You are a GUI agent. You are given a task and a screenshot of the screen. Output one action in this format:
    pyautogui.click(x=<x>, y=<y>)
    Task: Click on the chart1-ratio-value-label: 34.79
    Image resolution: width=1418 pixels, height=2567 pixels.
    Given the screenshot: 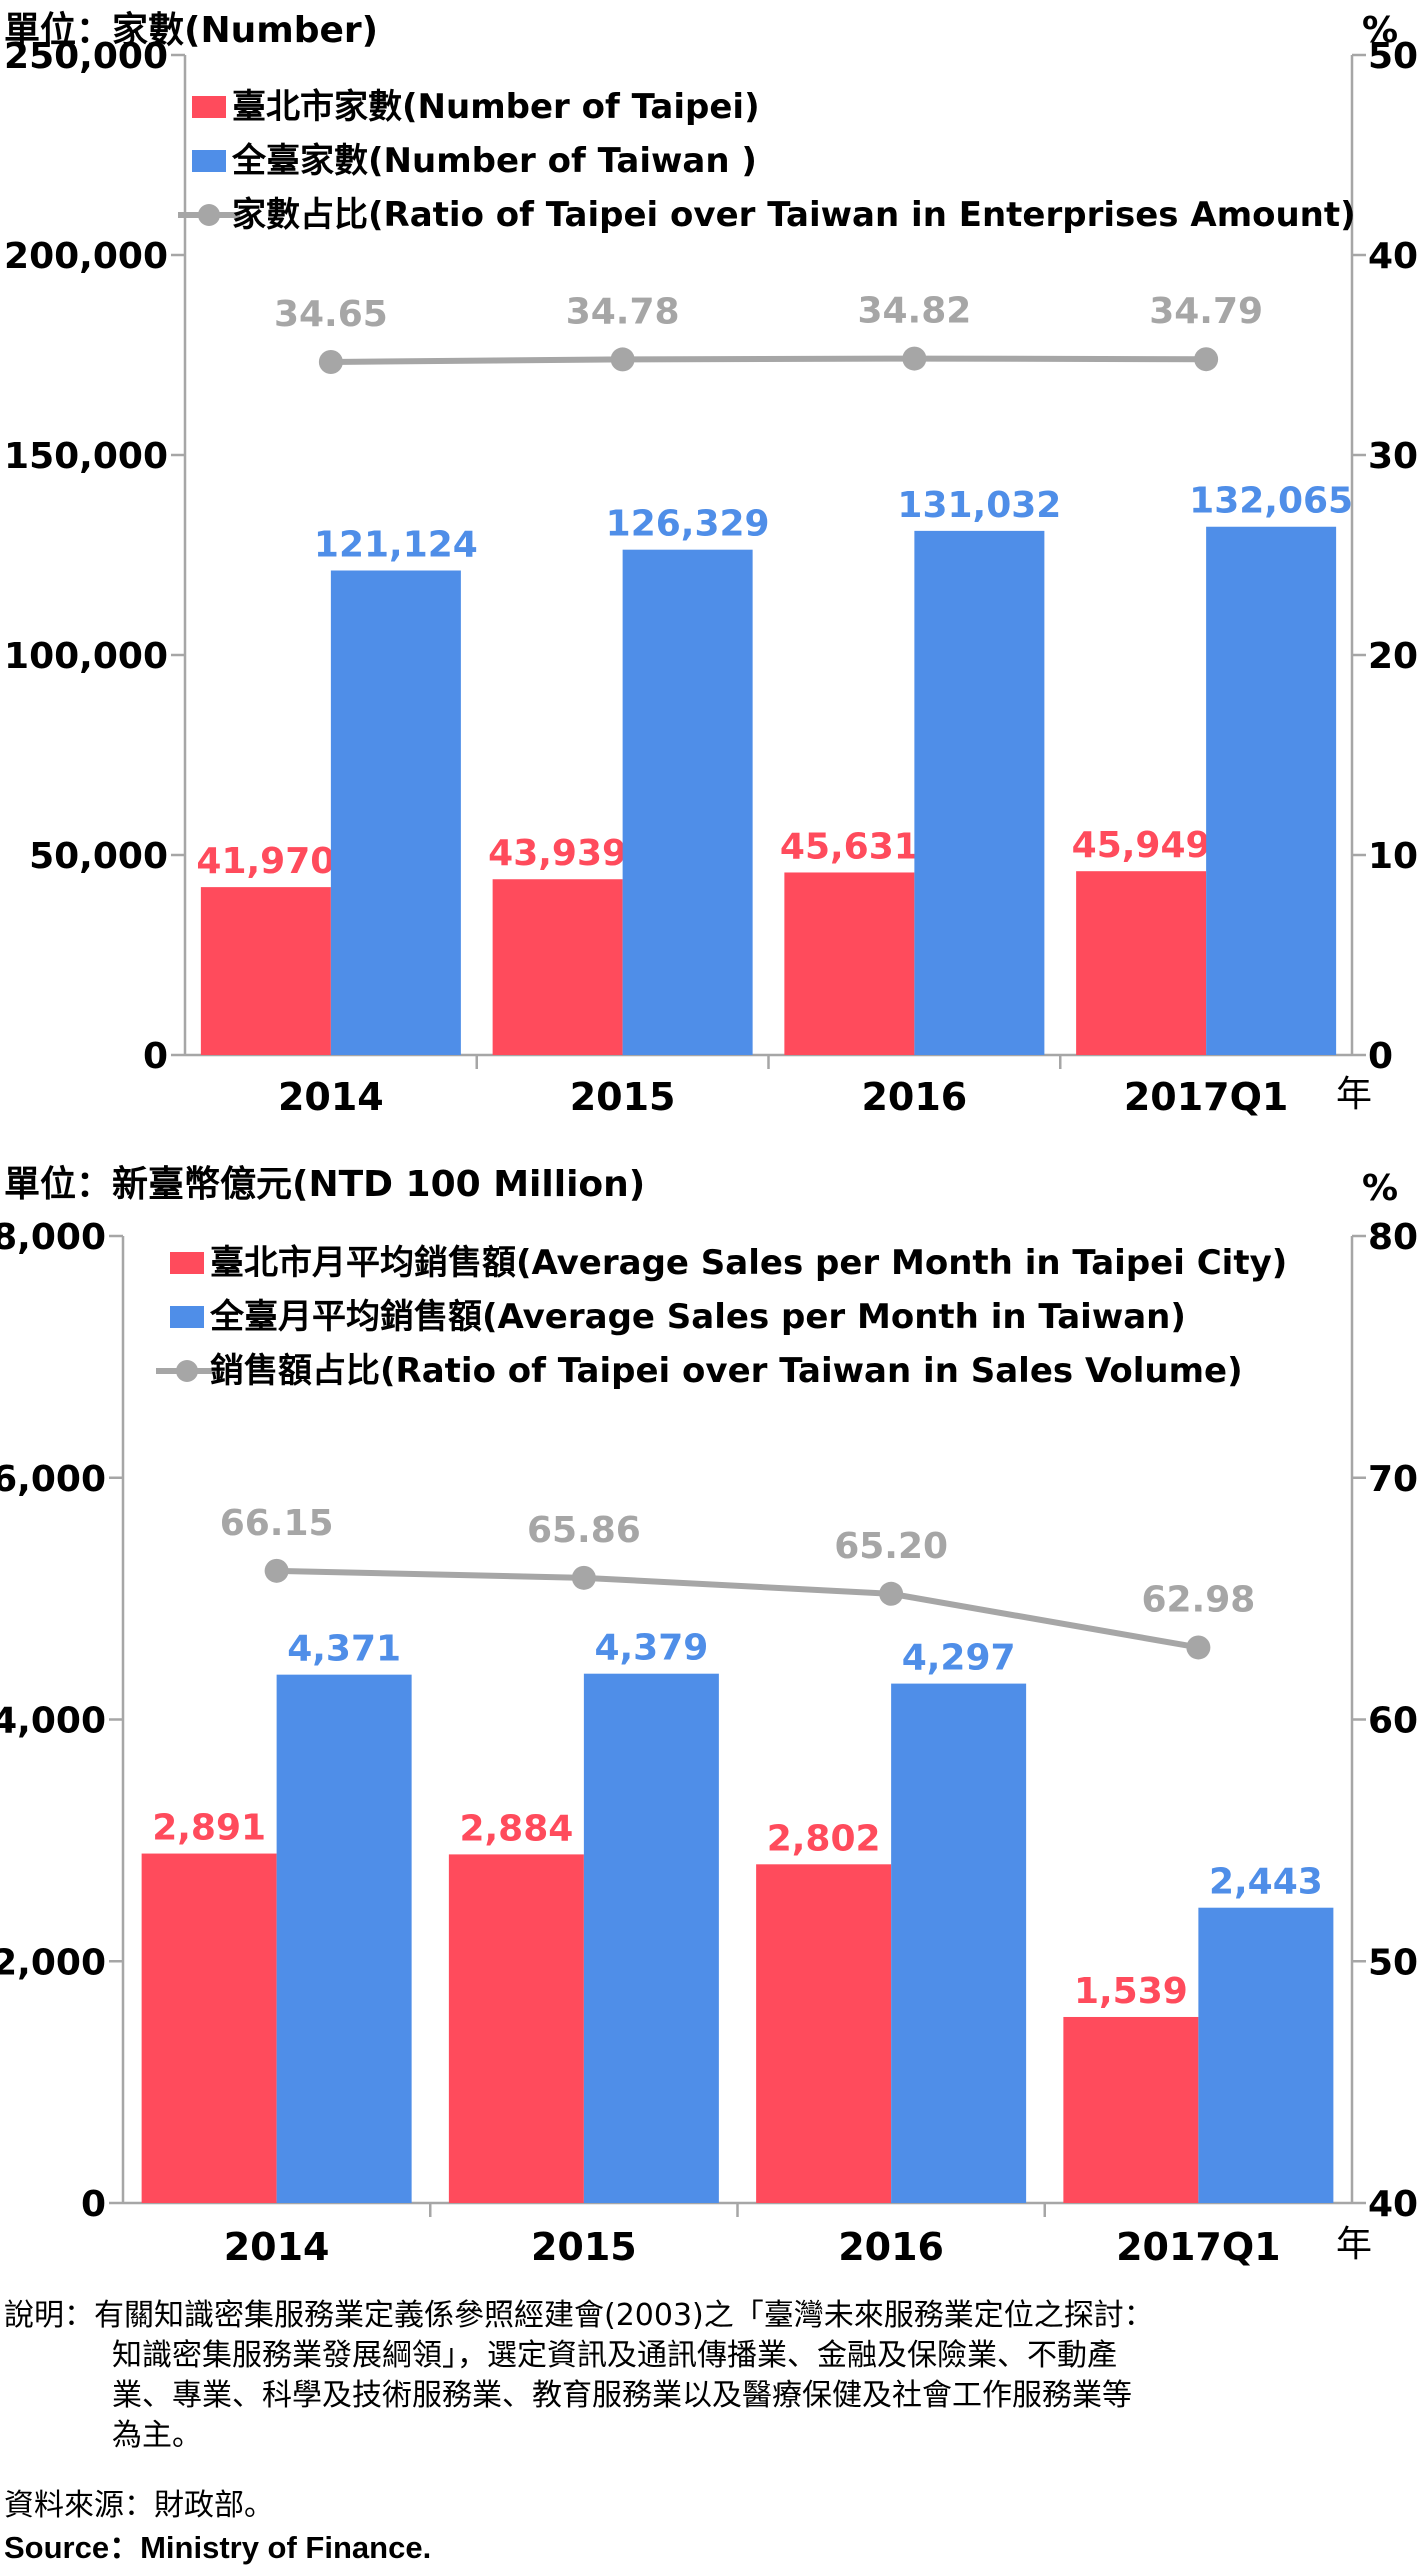 What is the action you would take?
    pyautogui.click(x=1206, y=311)
    